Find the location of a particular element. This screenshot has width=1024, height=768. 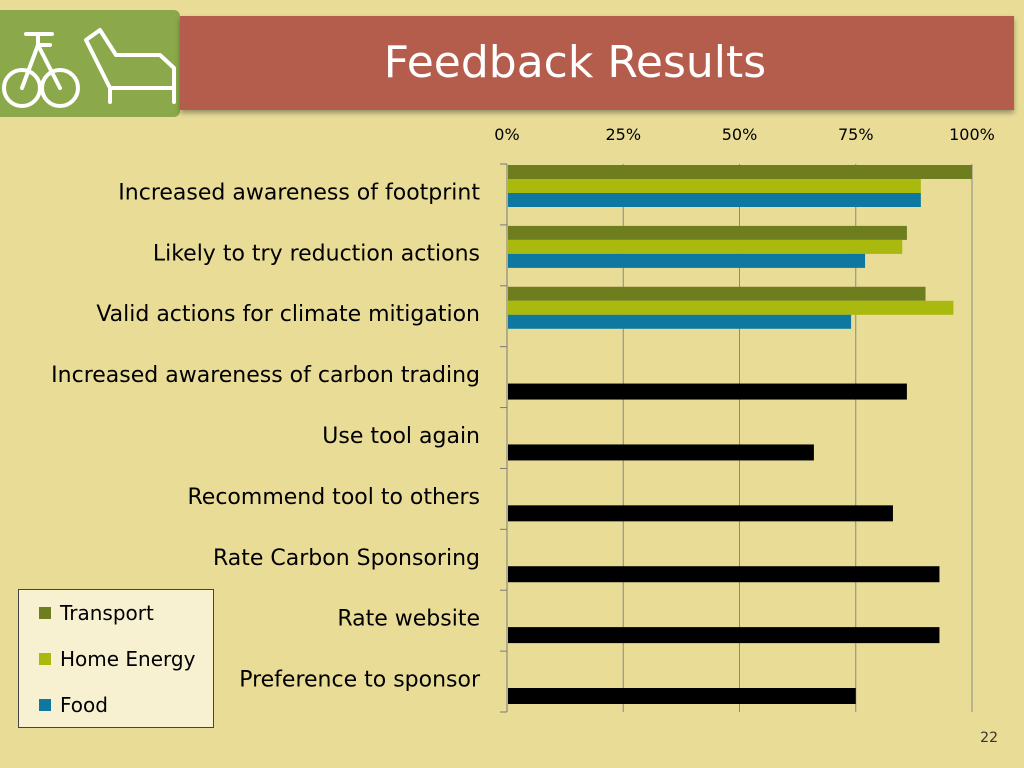

legend-swatch-transport is located at coordinates (45, 613).